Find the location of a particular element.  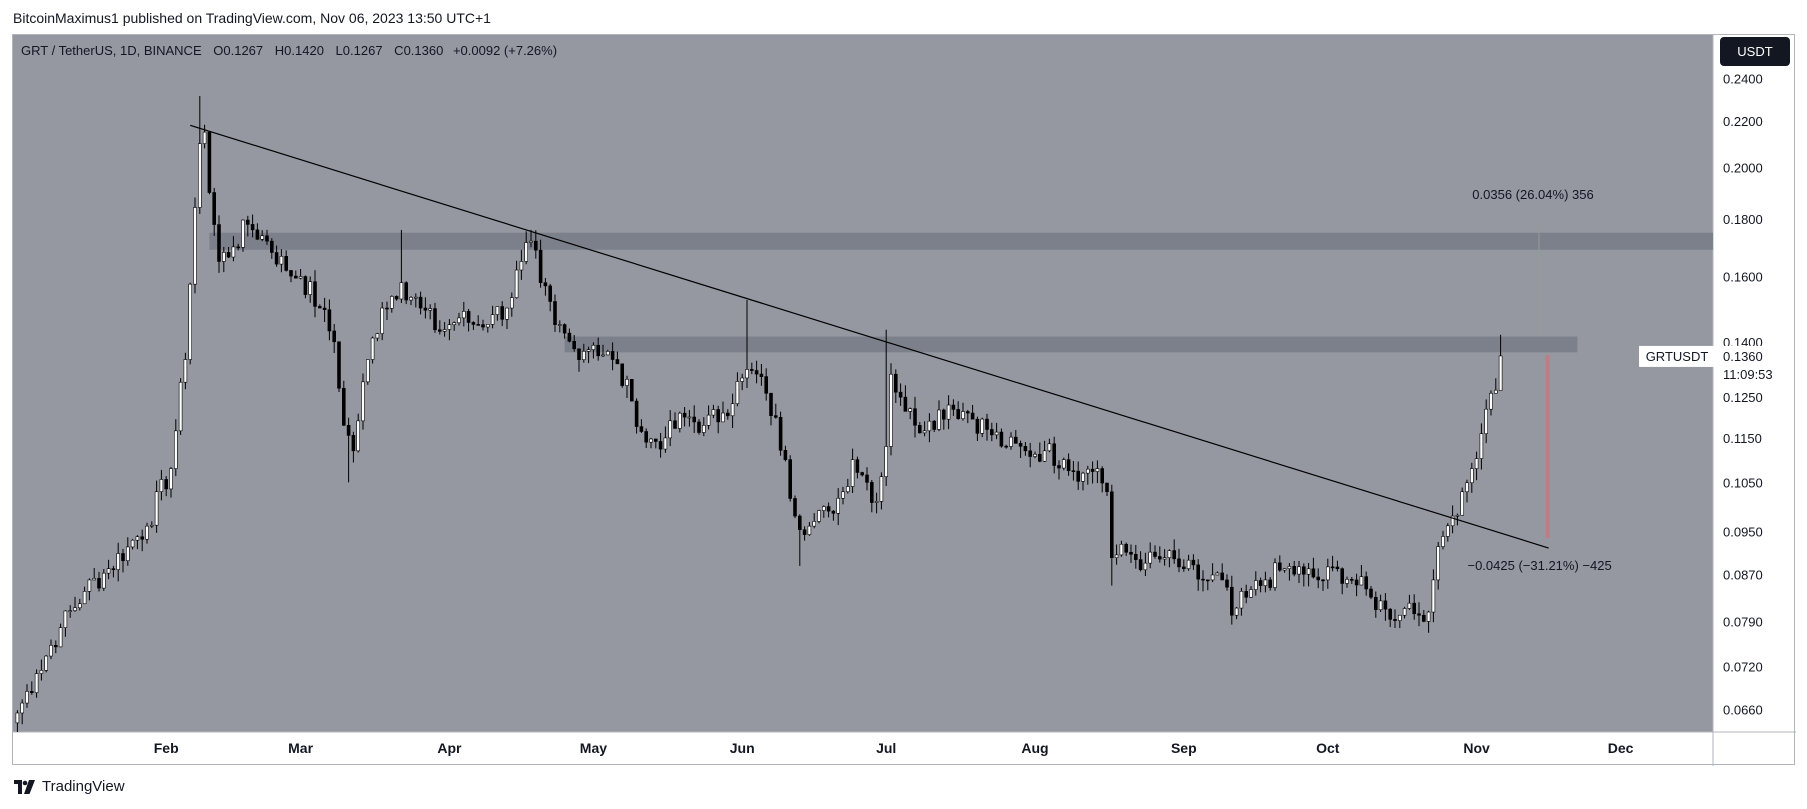

date-tick-label: Jun is located at coordinates (742, 748).